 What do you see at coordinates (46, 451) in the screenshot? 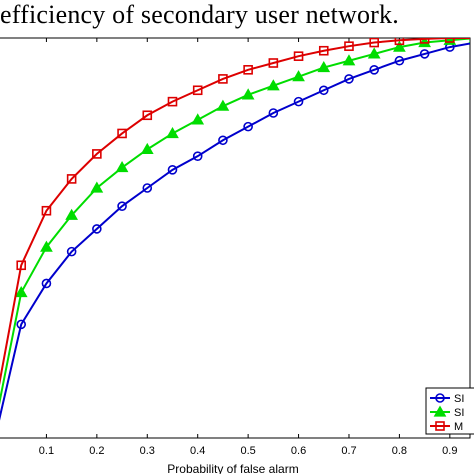
I see `x-tick-label: 0.1` at bounding box center [46, 451].